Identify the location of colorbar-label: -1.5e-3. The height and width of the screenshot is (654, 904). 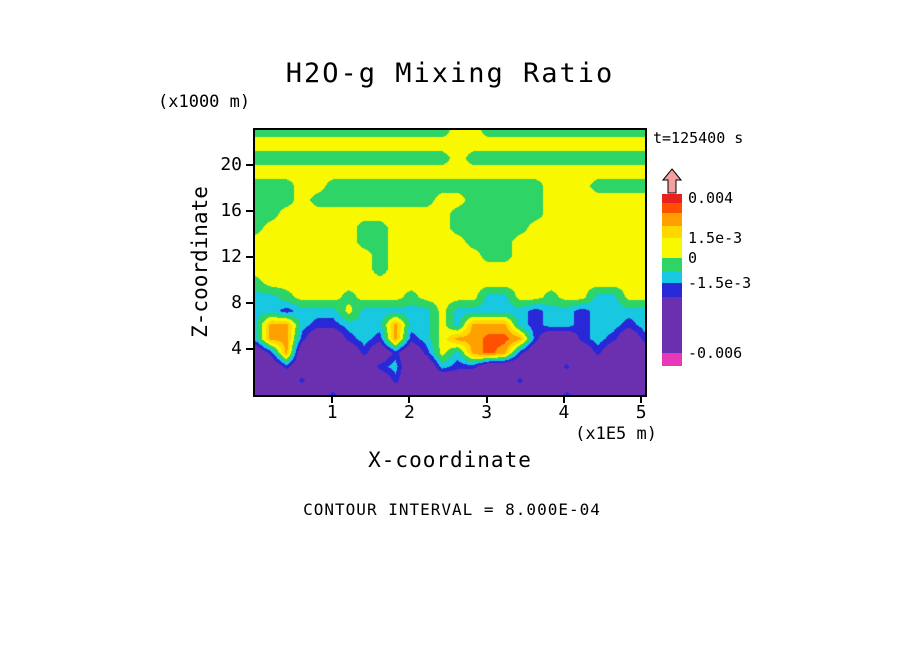
(720, 282).